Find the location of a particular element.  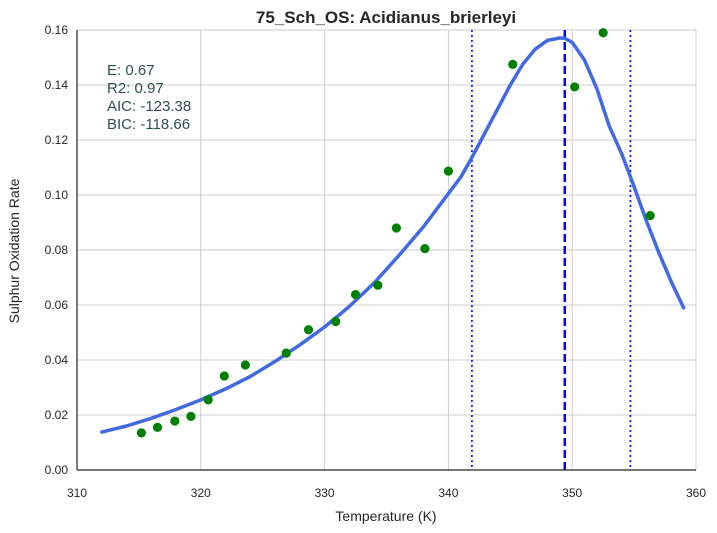

y-tick-label: 0.08 is located at coordinates (57, 250).